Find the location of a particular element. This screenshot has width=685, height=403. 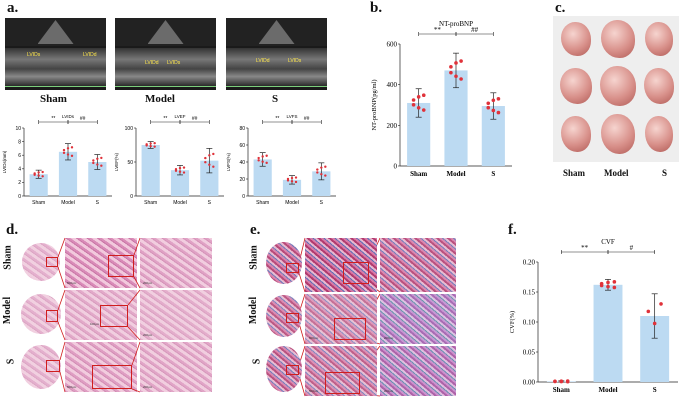

scalebar: 100μm is located at coordinates (95, 324).